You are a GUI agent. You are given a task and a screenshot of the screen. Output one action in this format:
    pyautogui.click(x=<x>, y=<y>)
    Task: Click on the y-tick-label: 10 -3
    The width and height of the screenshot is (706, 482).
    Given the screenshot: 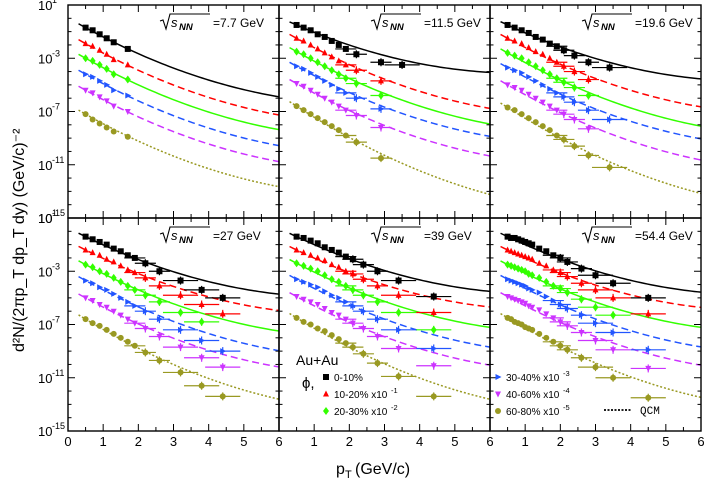 What is the action you would take?
    pyautogui.click(x=49, y=270)
    